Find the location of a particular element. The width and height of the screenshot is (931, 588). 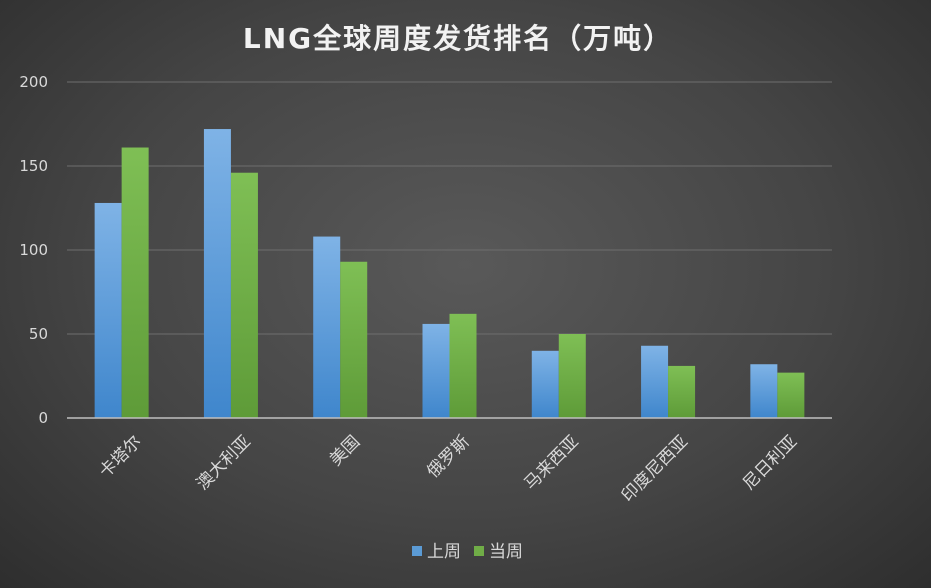

x-category-label: 尼日利亚 is located at coordinates (770, 463).